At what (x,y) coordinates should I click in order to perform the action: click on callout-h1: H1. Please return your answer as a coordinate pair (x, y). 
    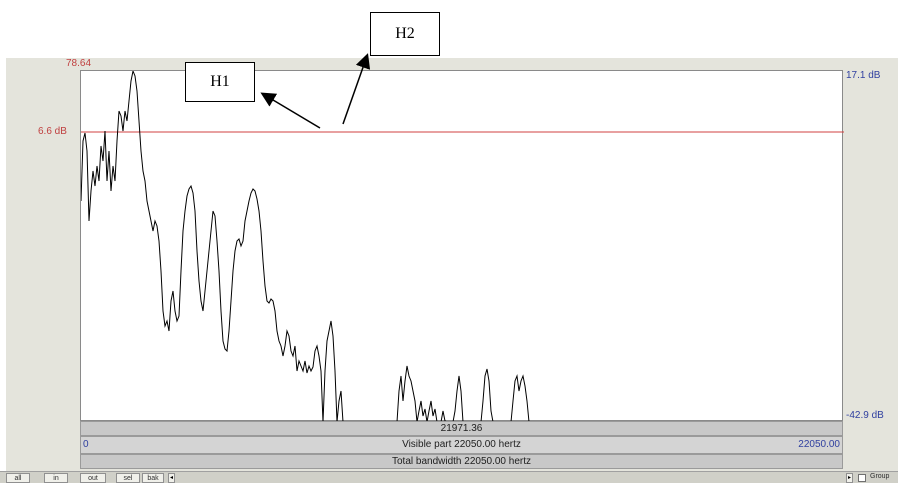
    Looking at the image, I should click on (220, 82).